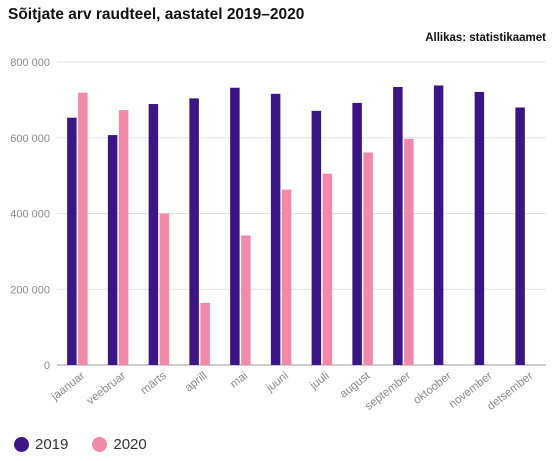 This screenshot has height=461, width=554. Describe the element at coordinates (357, 233) in the screenshot. I see `bar-2019-august` at that location.